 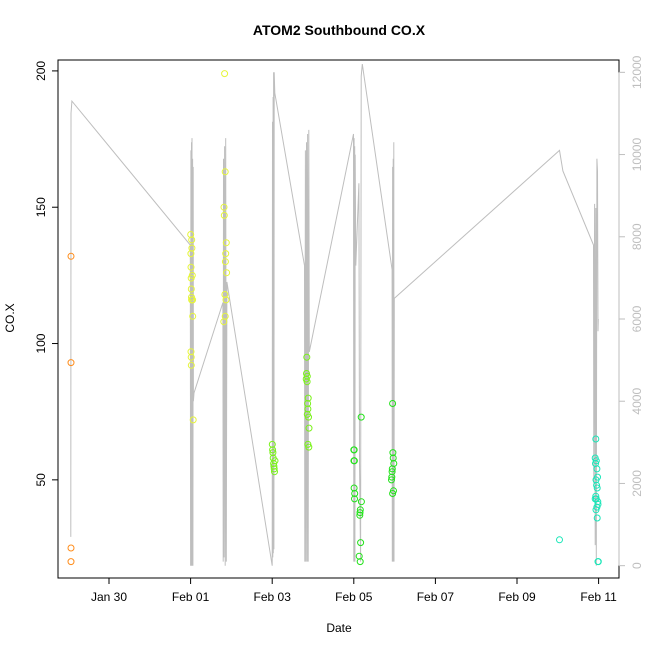 What do you see at coordinates (637, 401) in the screenshot?
I see `y2-tick-label-2: 4000` at bounding box center [637, 401].